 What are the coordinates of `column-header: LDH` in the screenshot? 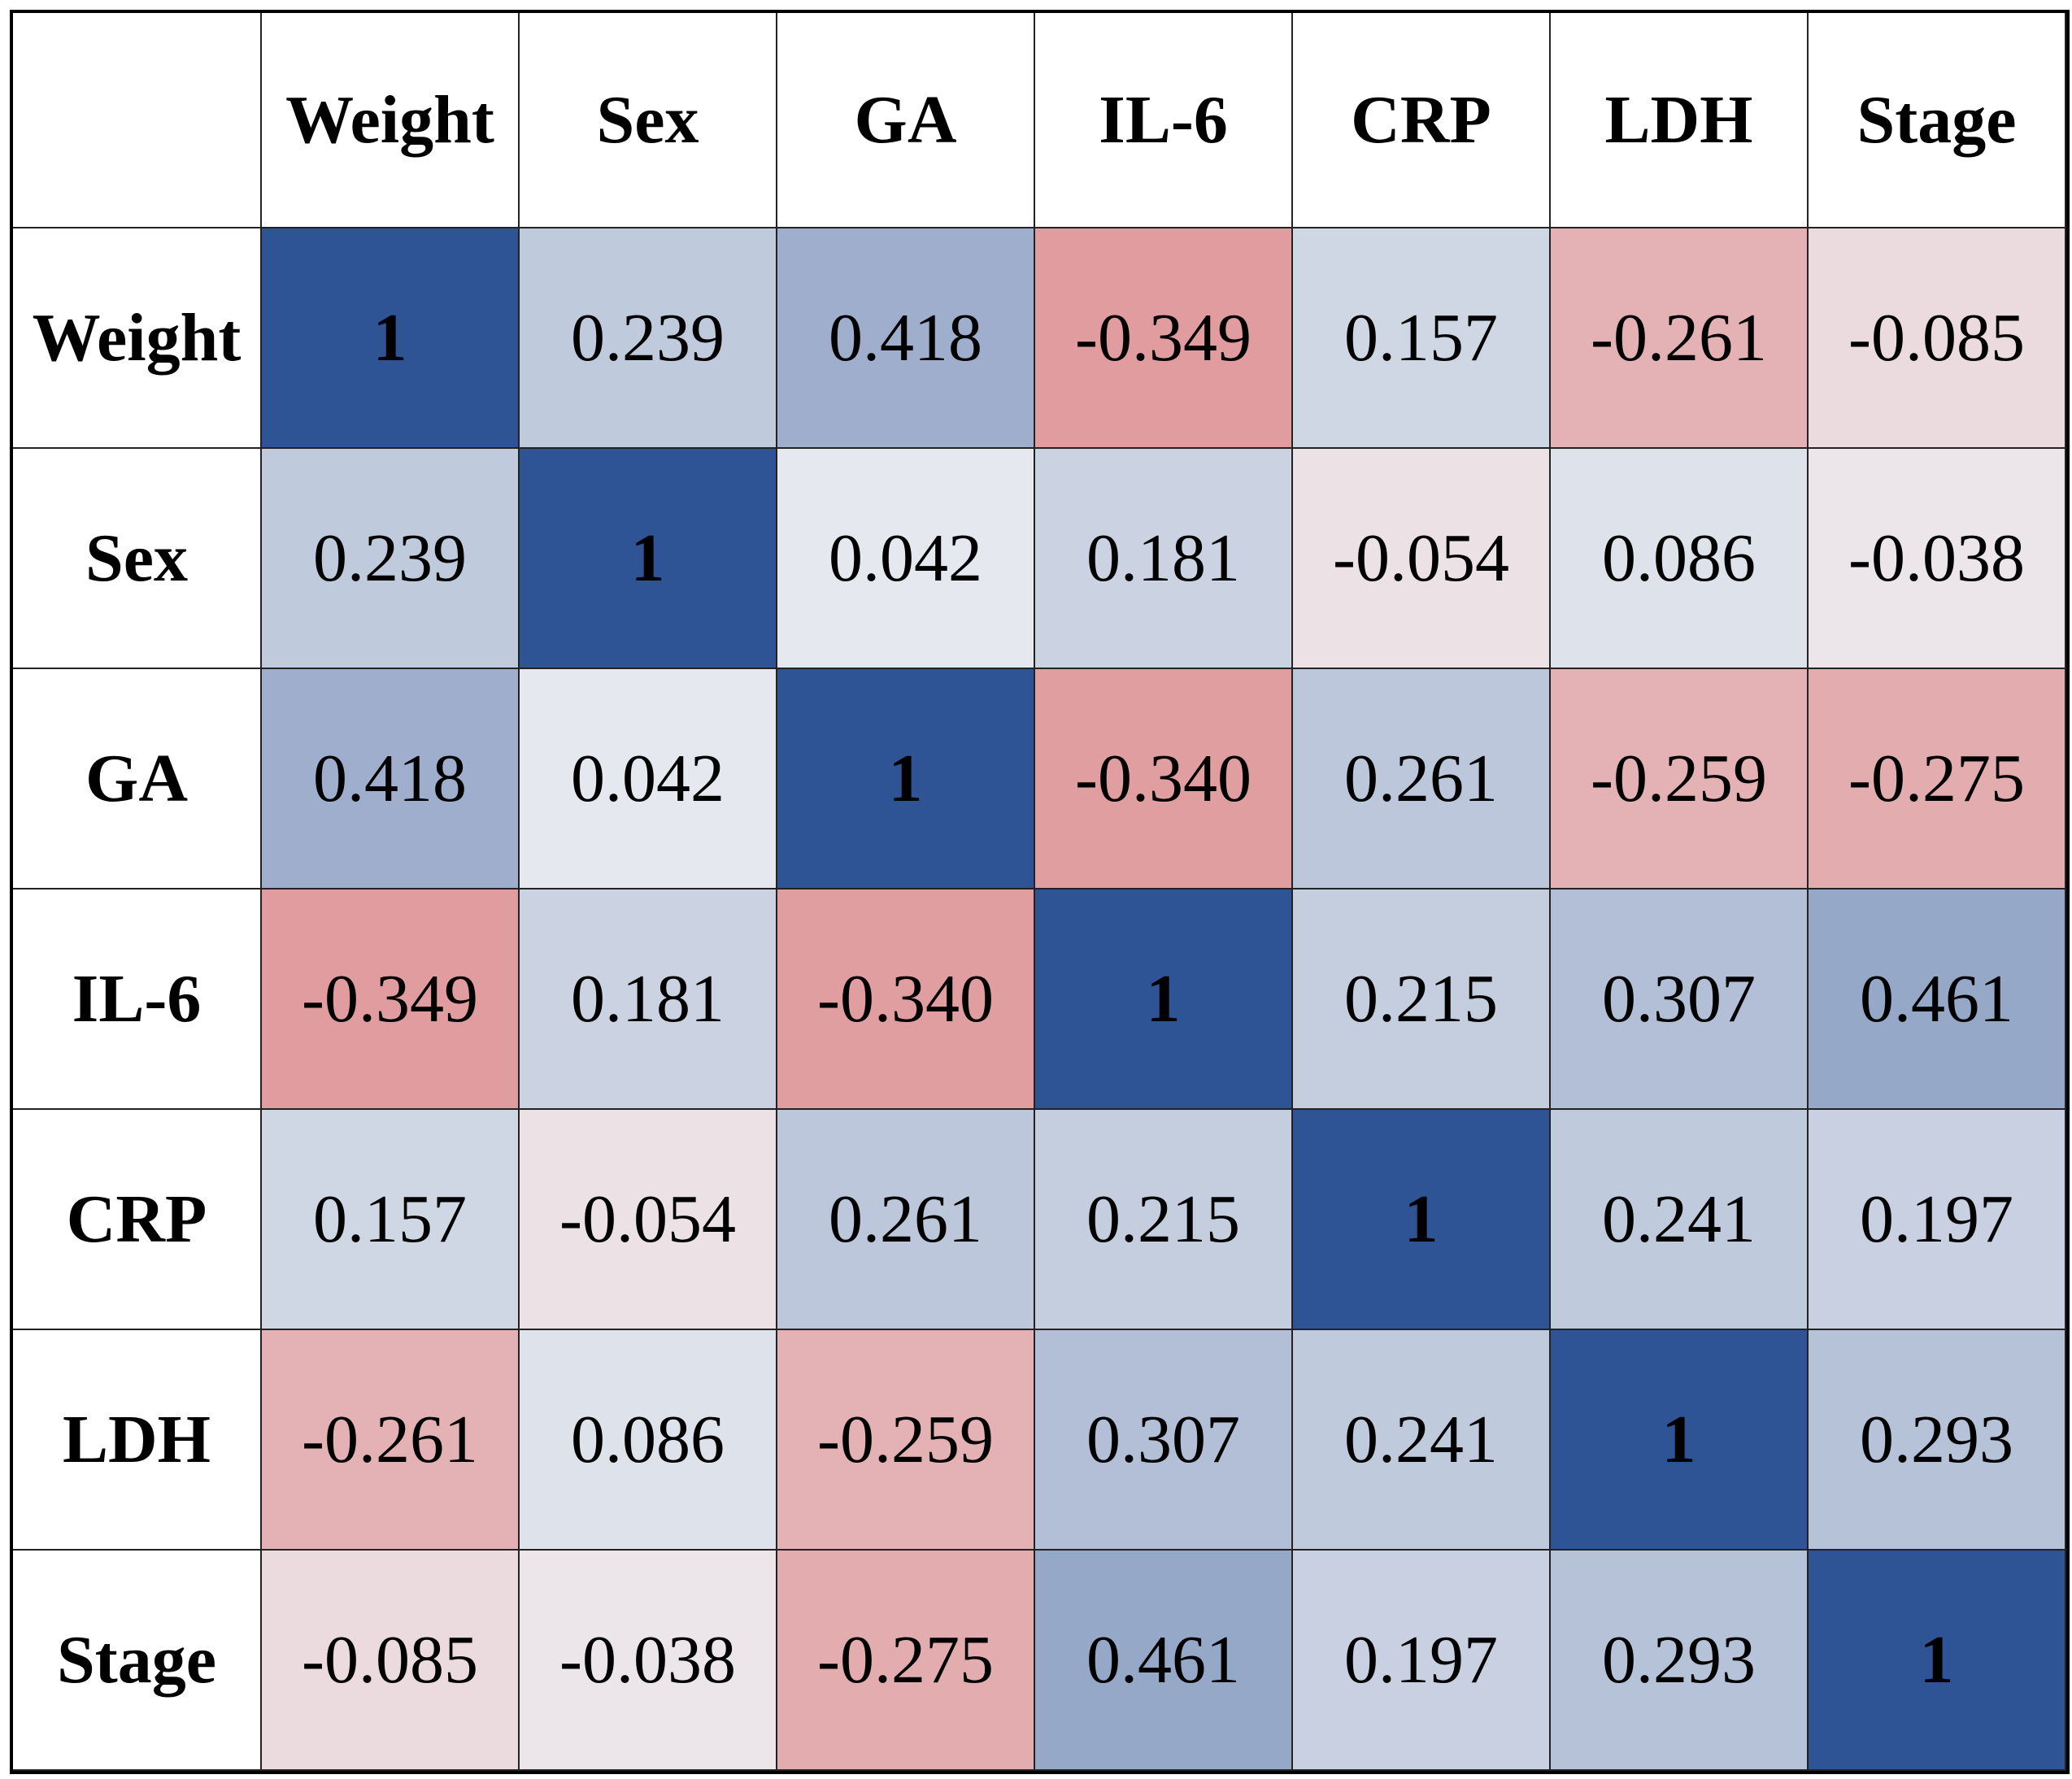 It's located at (1680, 120).